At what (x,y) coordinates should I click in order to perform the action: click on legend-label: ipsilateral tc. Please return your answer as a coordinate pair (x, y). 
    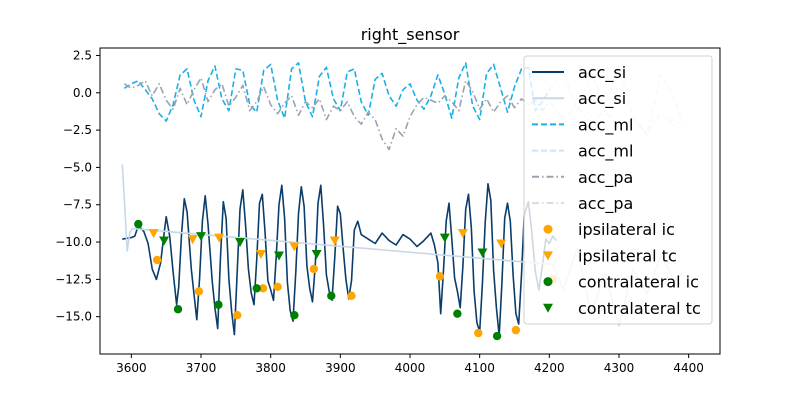
    Looking at the image, I should click on (627, 255).